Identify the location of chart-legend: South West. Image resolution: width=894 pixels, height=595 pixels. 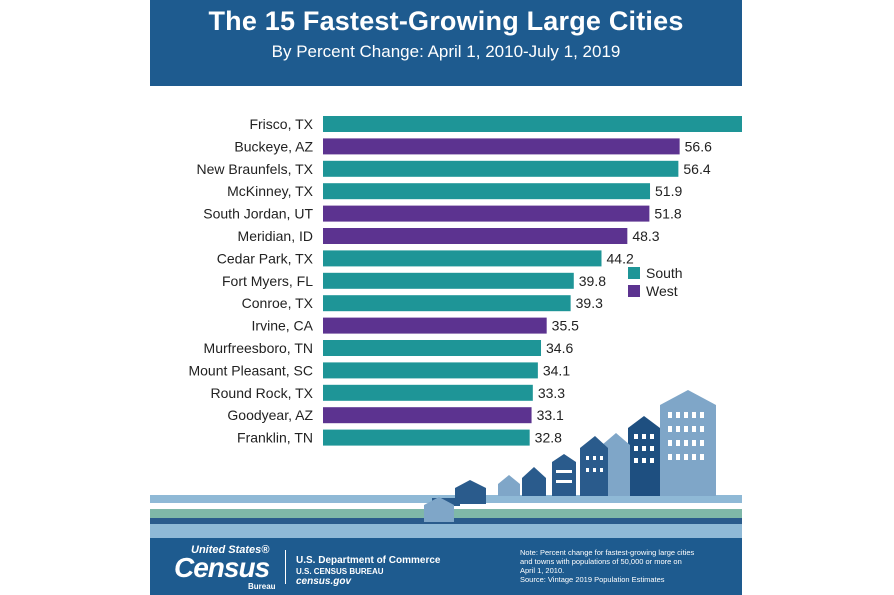
(655, 282).